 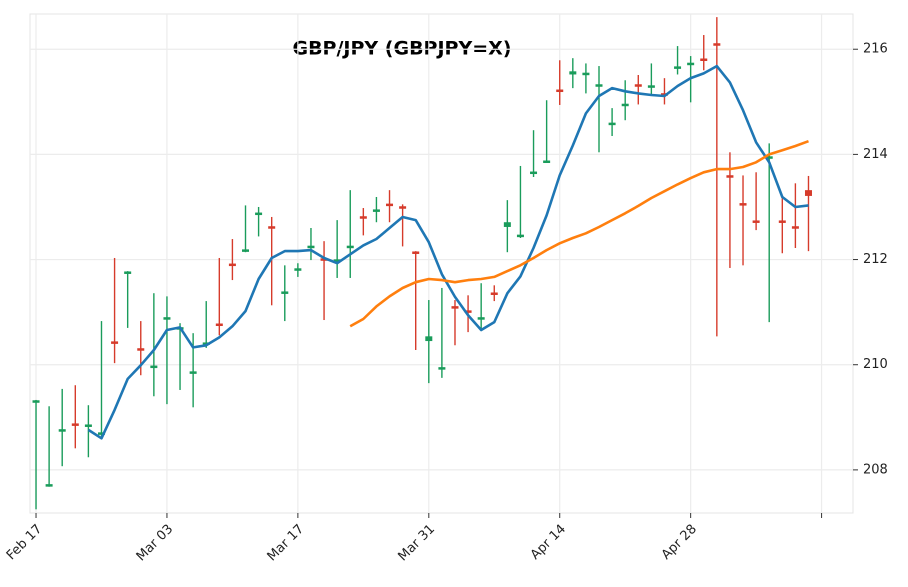 What do you see at coordinates (25, 543) in the screenshot?
I see `x-tick-label: Feb 17` at bounding box center [25, 543].